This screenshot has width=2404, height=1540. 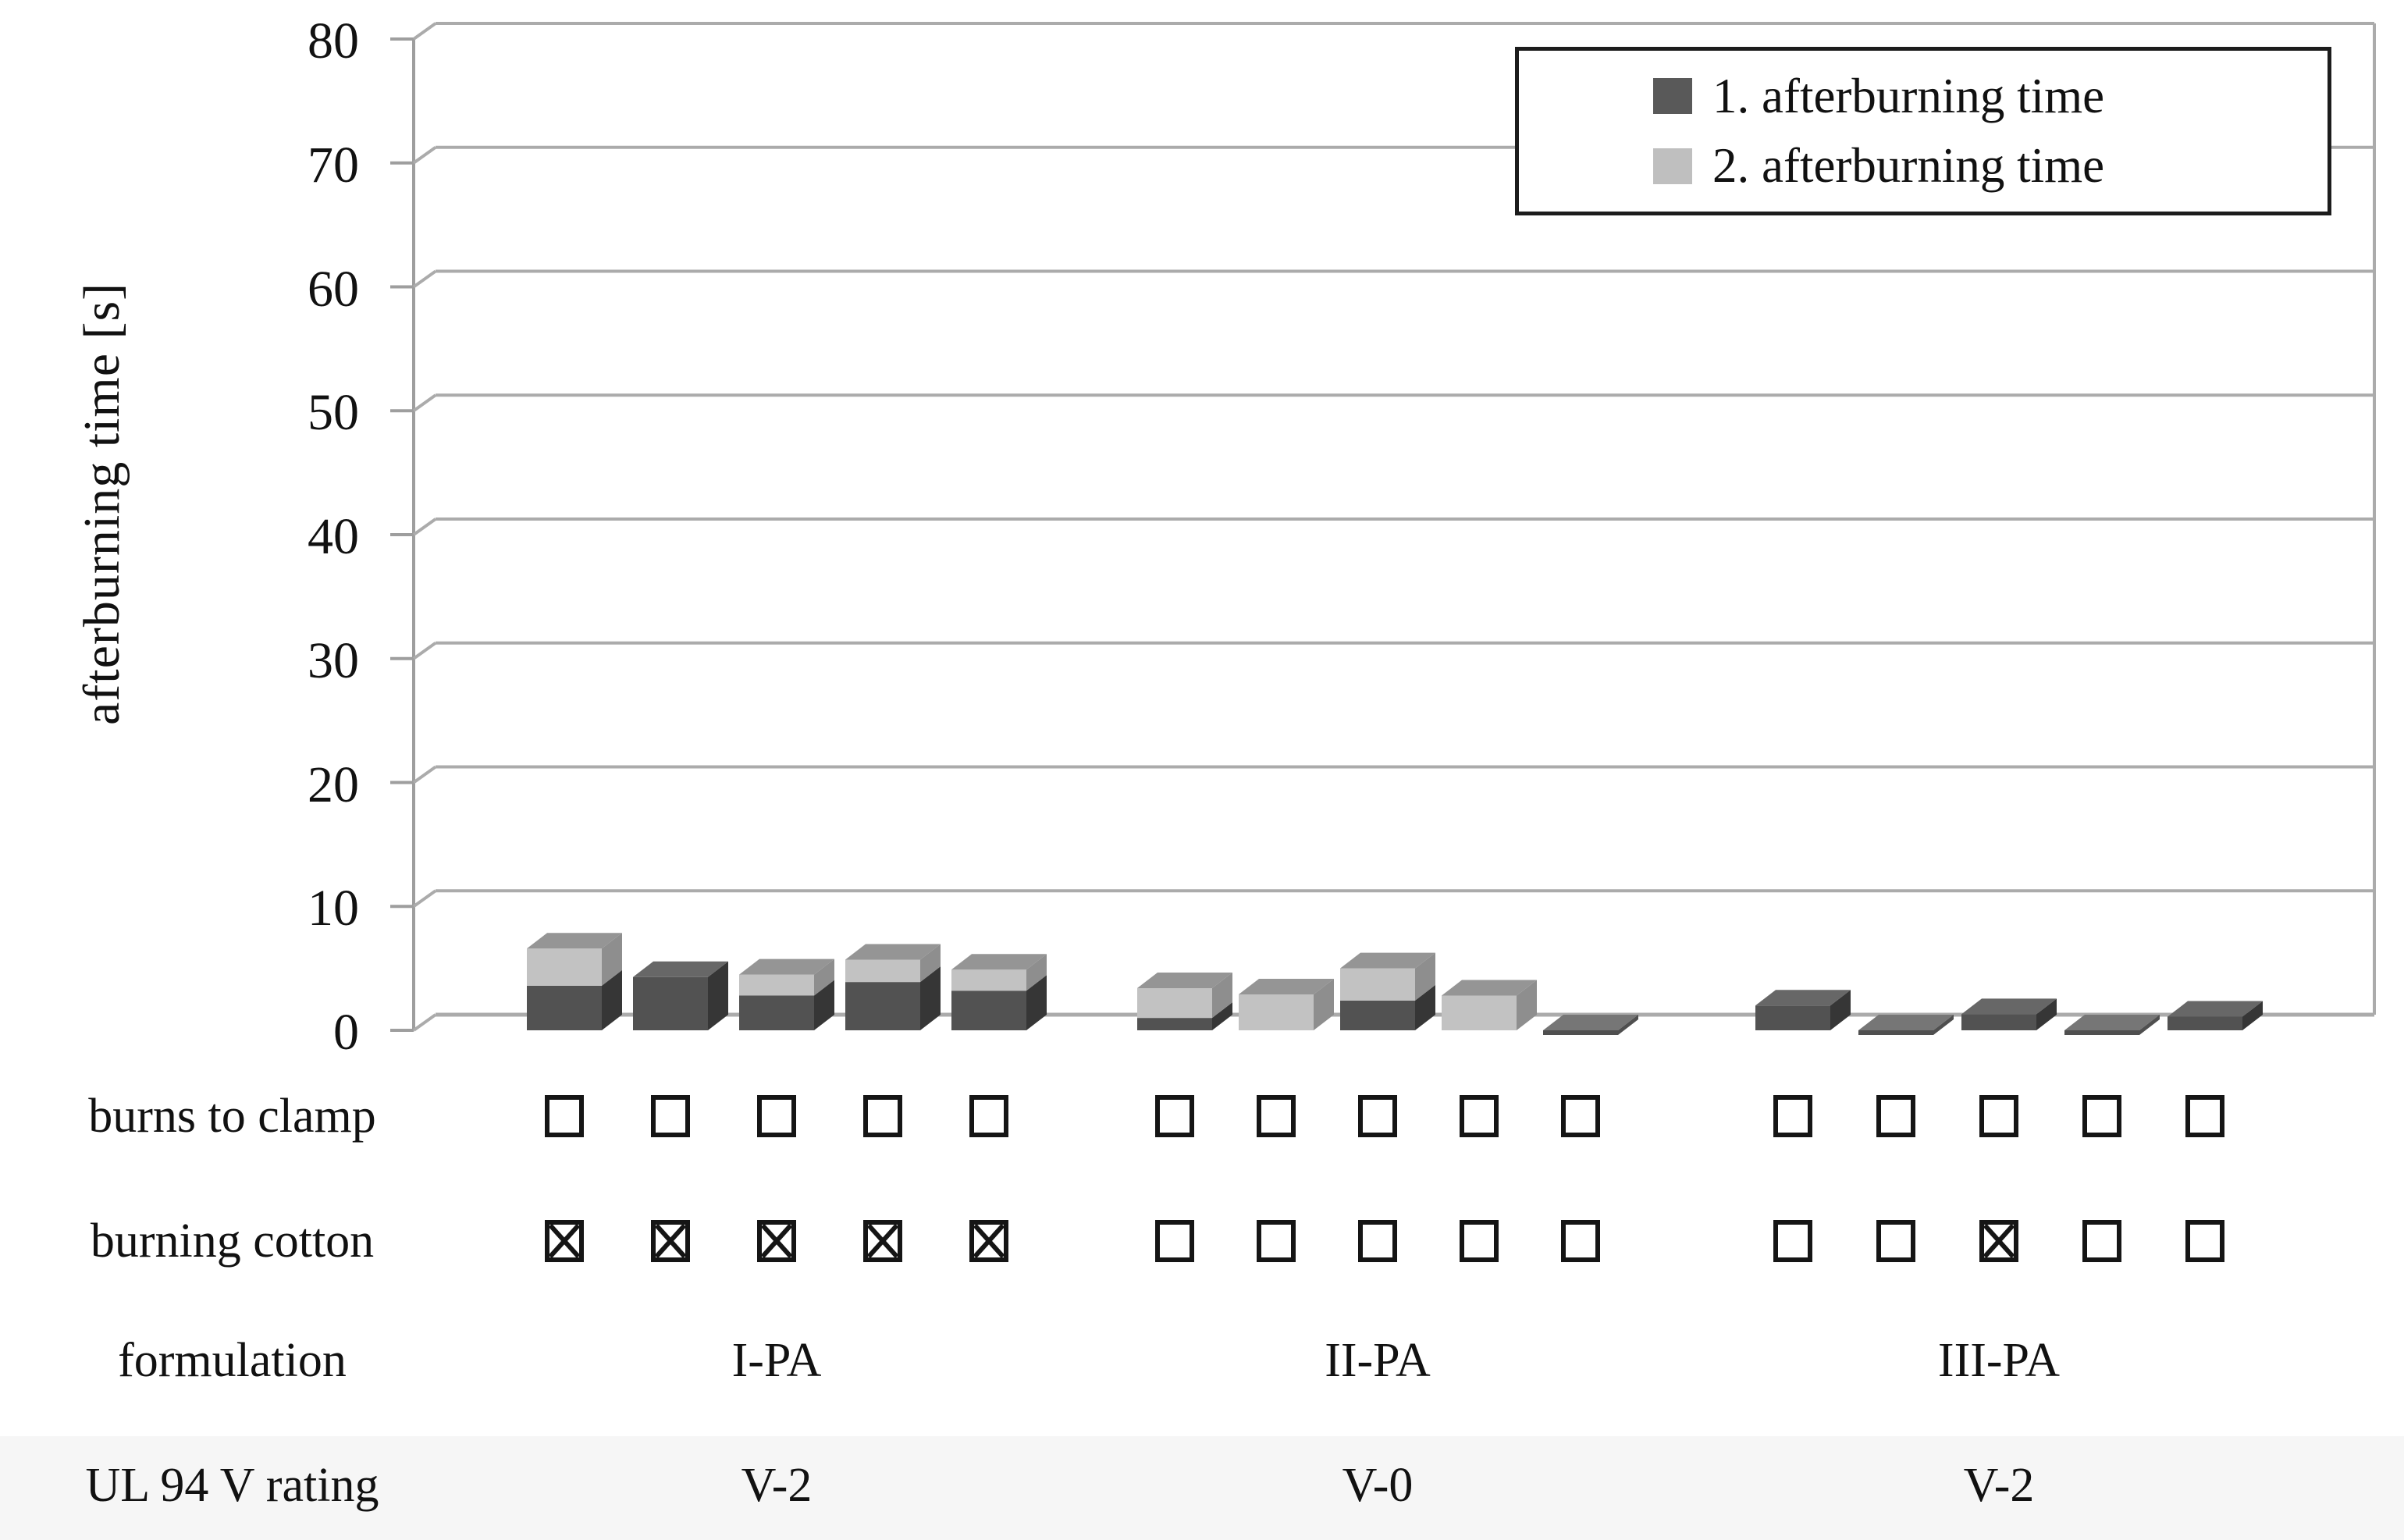 What do you see at coordinates (2009, 1006) in the screenshot?
I see `bar-III-PA-3-top` at bounding box center [2009, 1006].